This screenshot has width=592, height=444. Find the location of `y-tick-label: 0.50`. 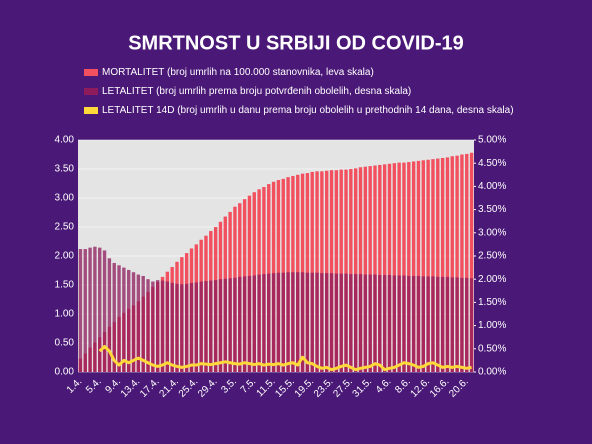

y-tick-label: 0.50 is located at coordinates (65, 343).